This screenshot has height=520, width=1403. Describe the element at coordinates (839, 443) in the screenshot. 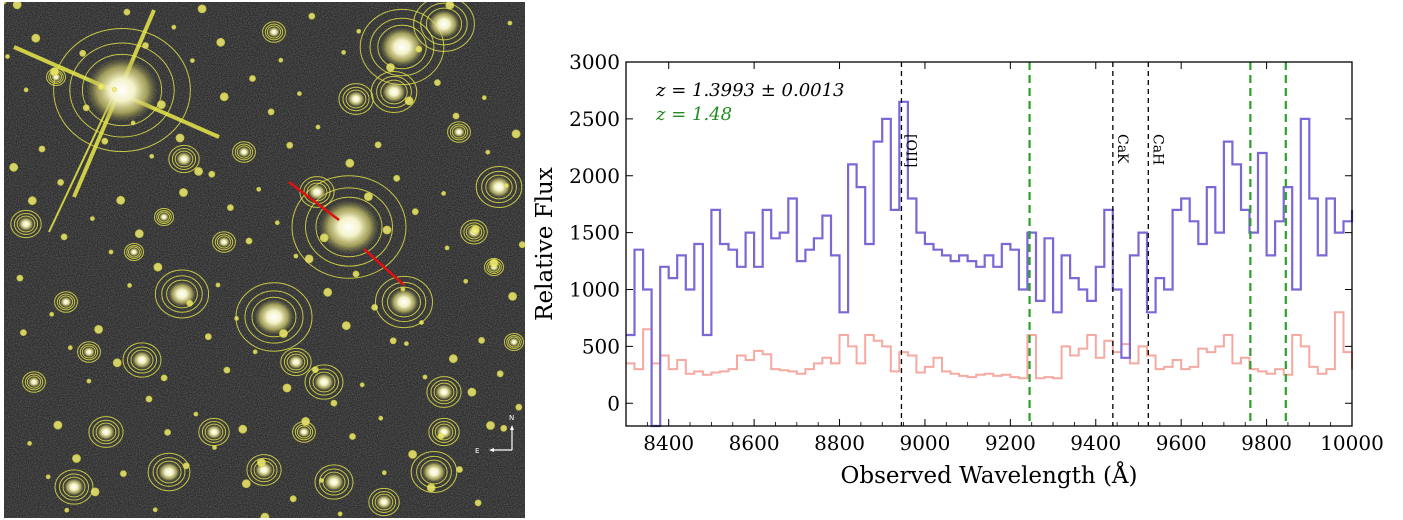

I see `x-tick-label: 8800` at that location.